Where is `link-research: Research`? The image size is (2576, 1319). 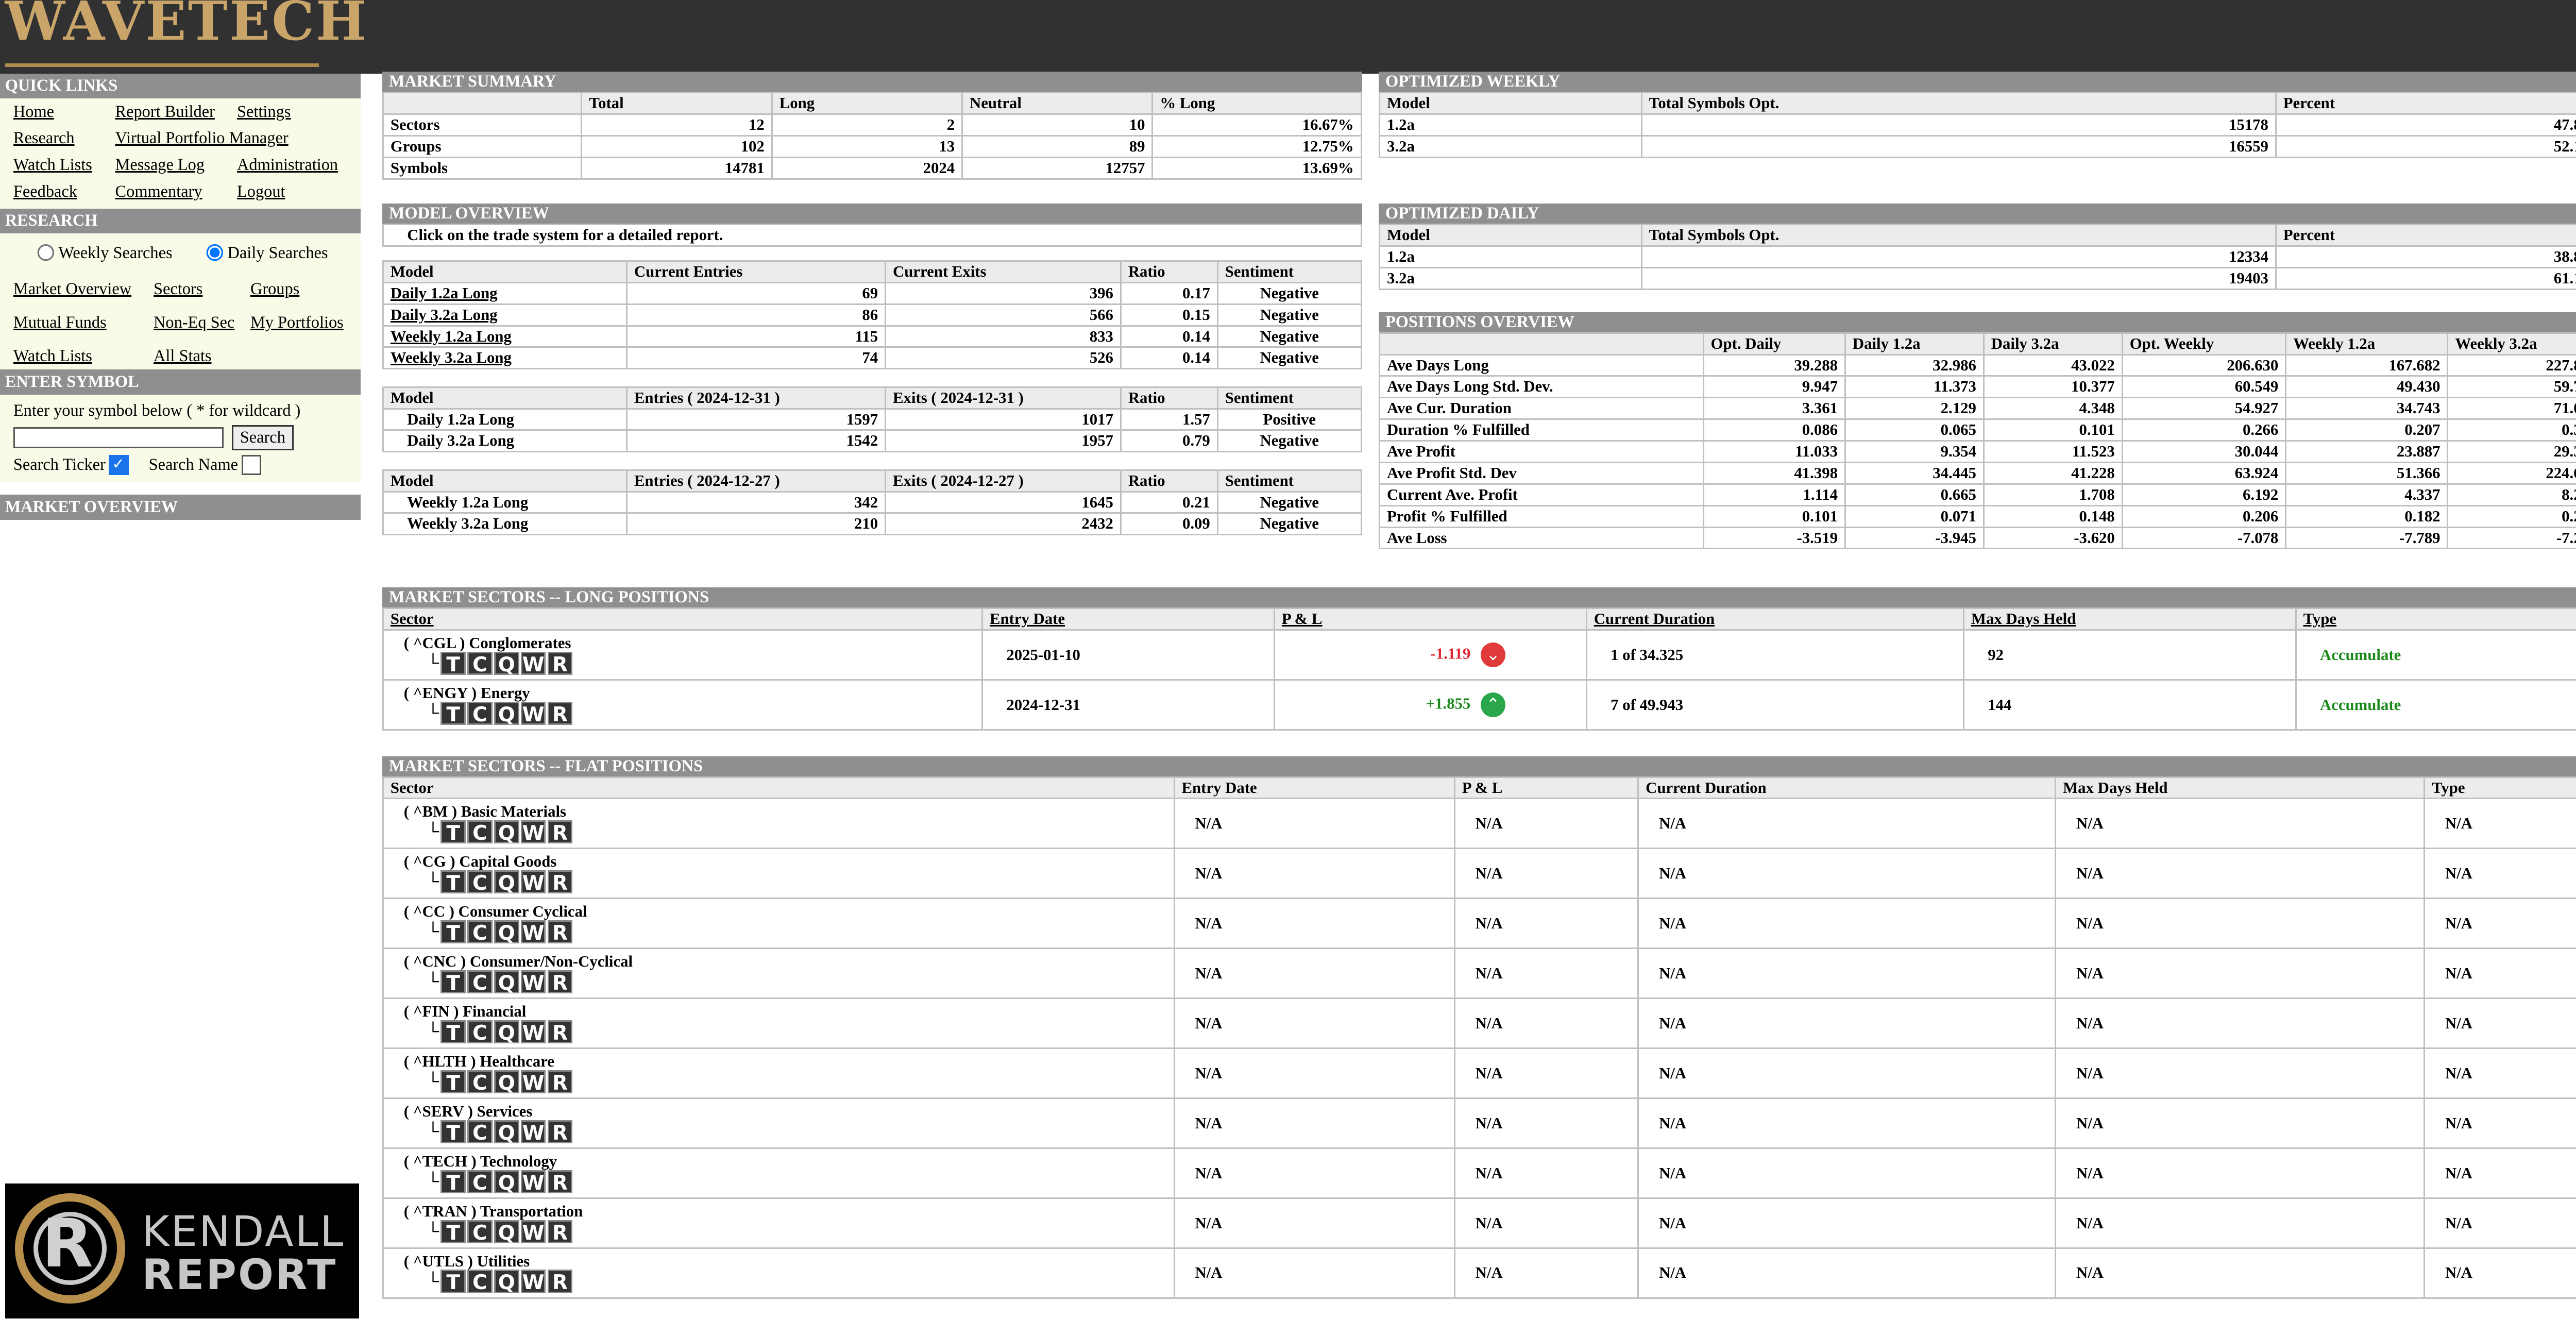 link-research: Research is located at coordinates (44, 138).